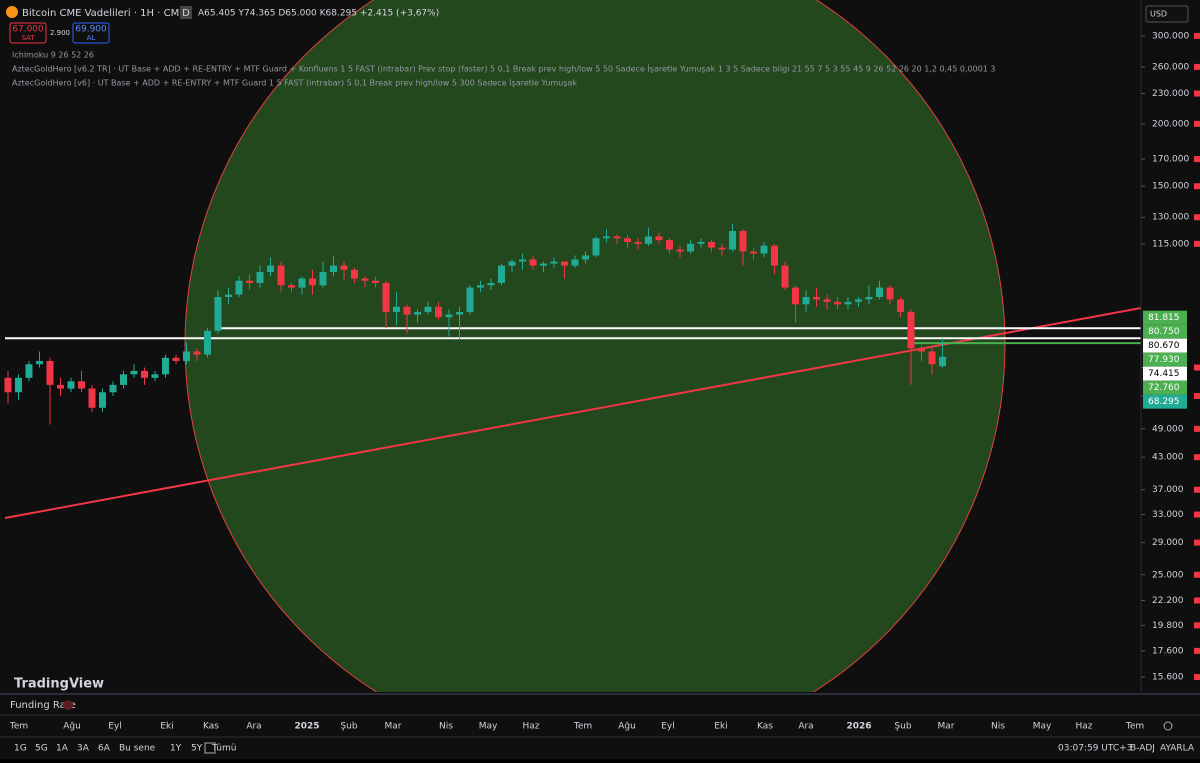  Describe the element at coordinates (176, 749) in the screenshot. I see `range-button: 1Y` at that location.